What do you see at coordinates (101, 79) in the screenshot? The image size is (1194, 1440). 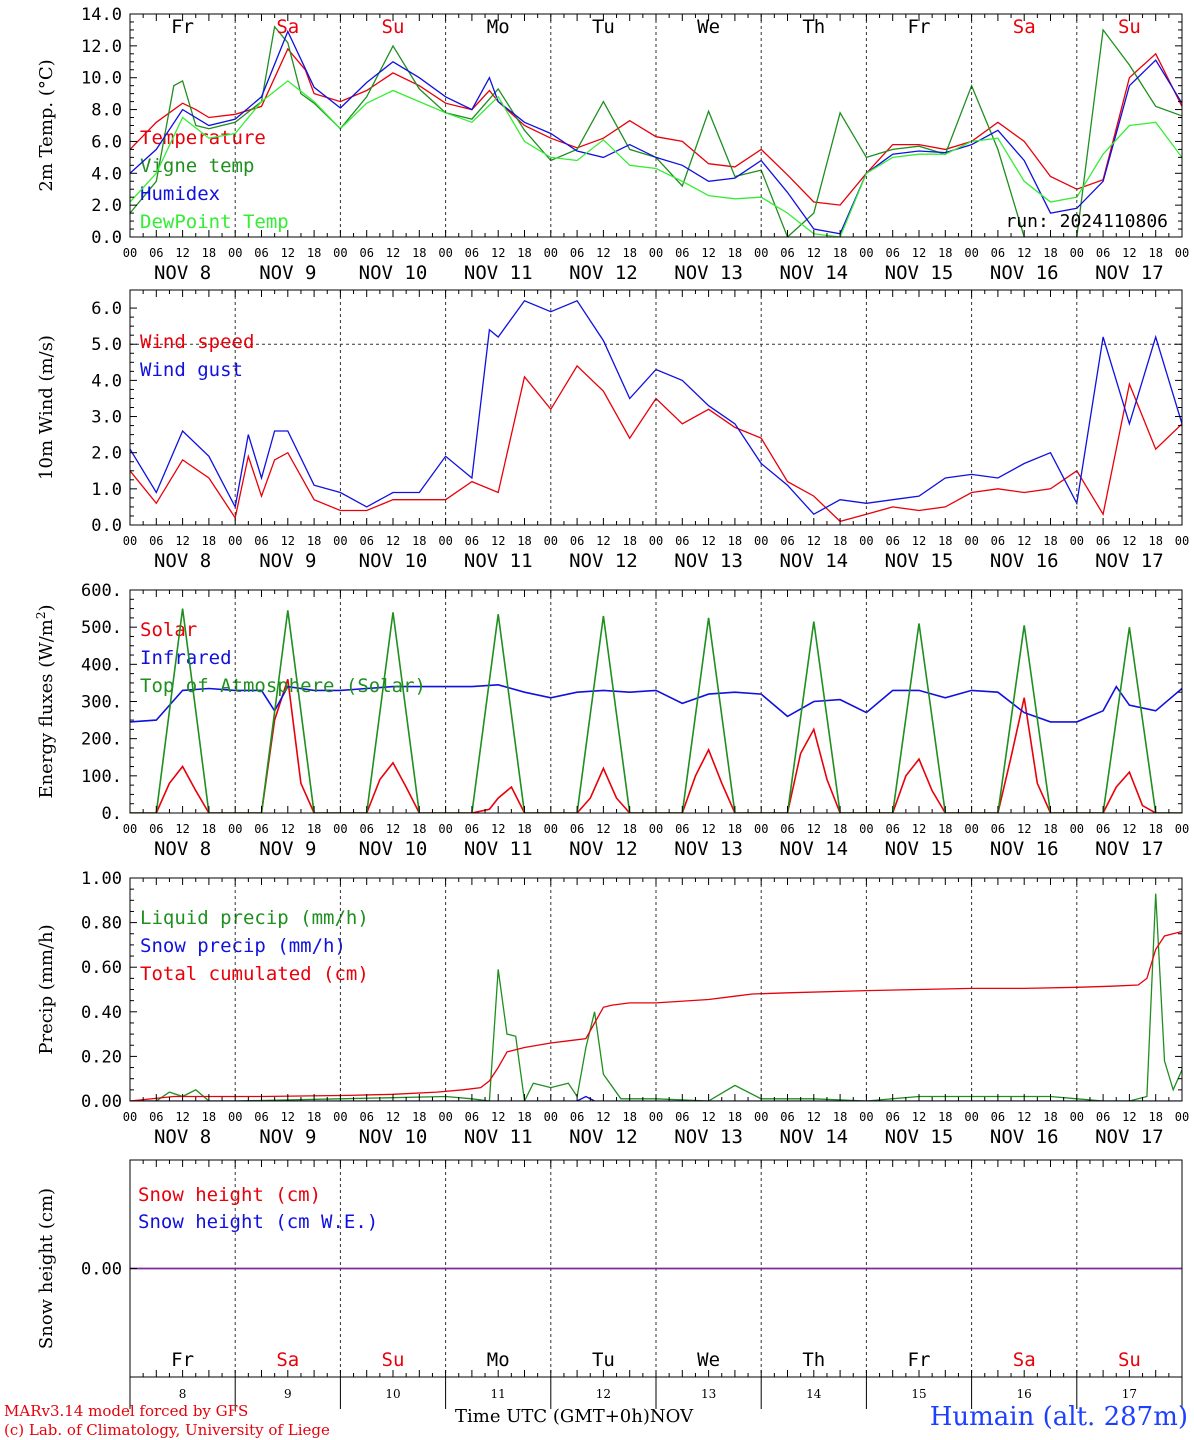 I see `y-tick-label: 10.0` at bounding box center [101, 79].